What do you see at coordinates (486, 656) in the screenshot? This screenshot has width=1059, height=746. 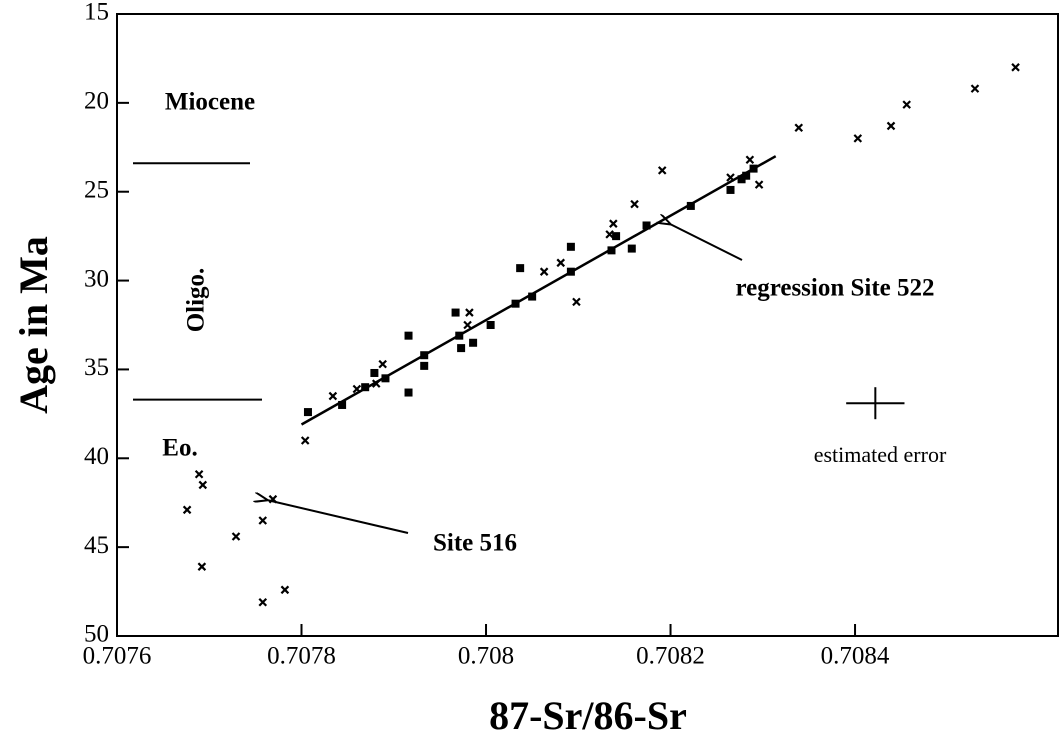 I see `x-tick-label: 0.708` at bounding box center [486, 656].